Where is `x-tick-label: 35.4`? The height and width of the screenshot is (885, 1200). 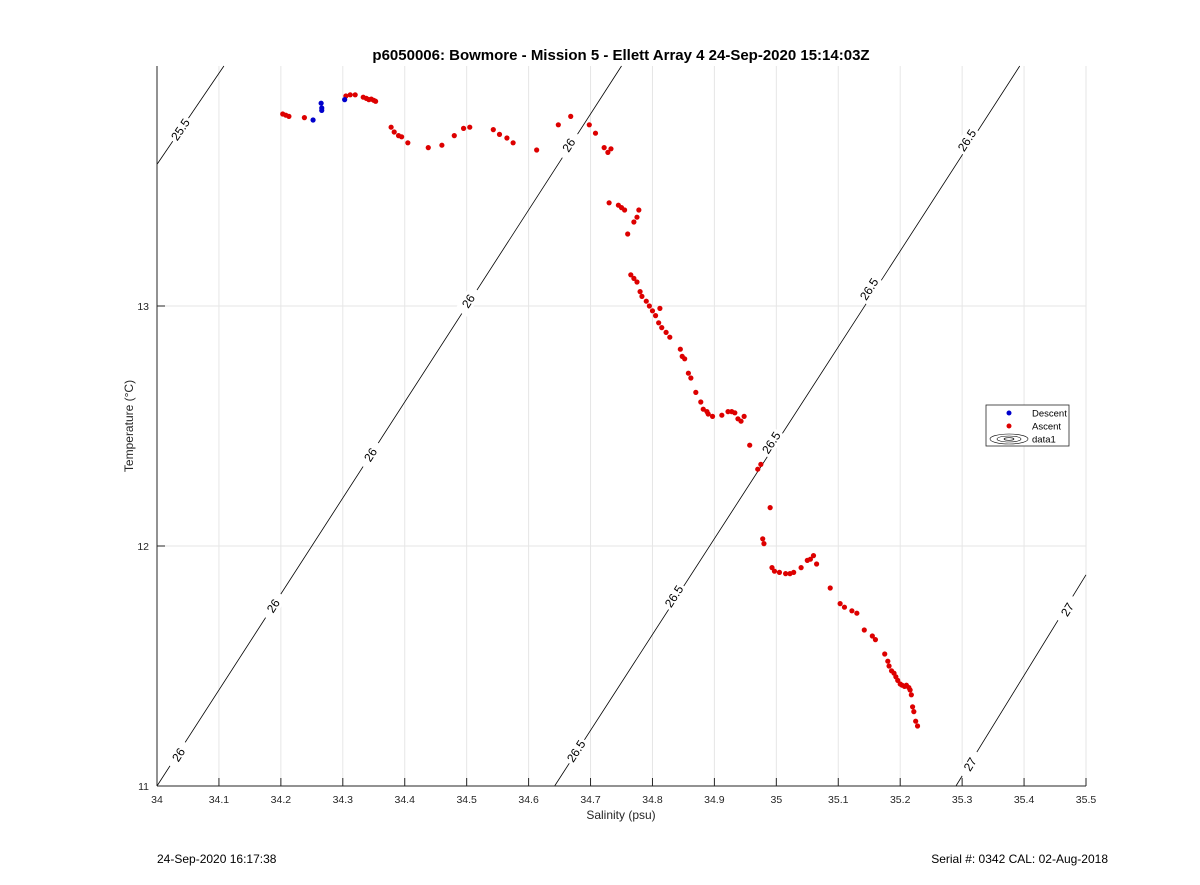
x-tick-label: 35.4 is located at coordinates (1024, 800).